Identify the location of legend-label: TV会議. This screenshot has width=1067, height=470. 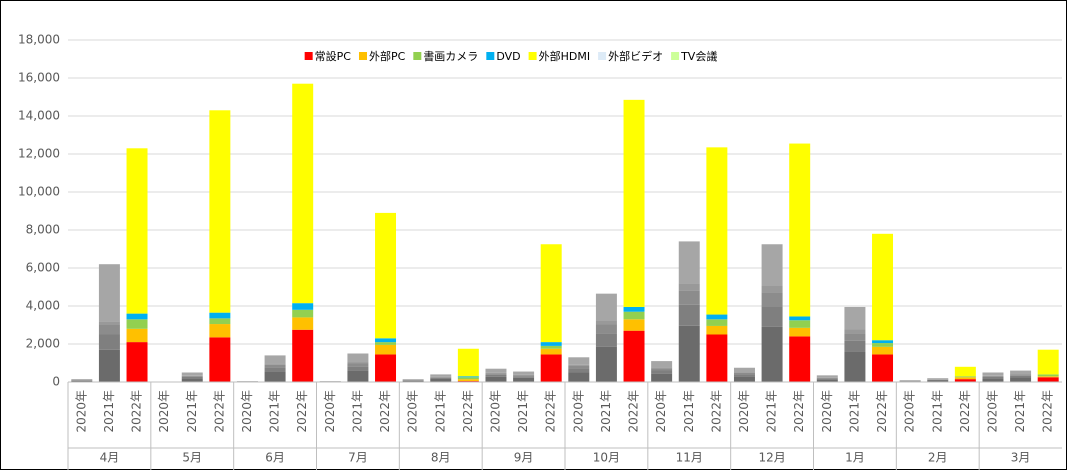
(698, 56).